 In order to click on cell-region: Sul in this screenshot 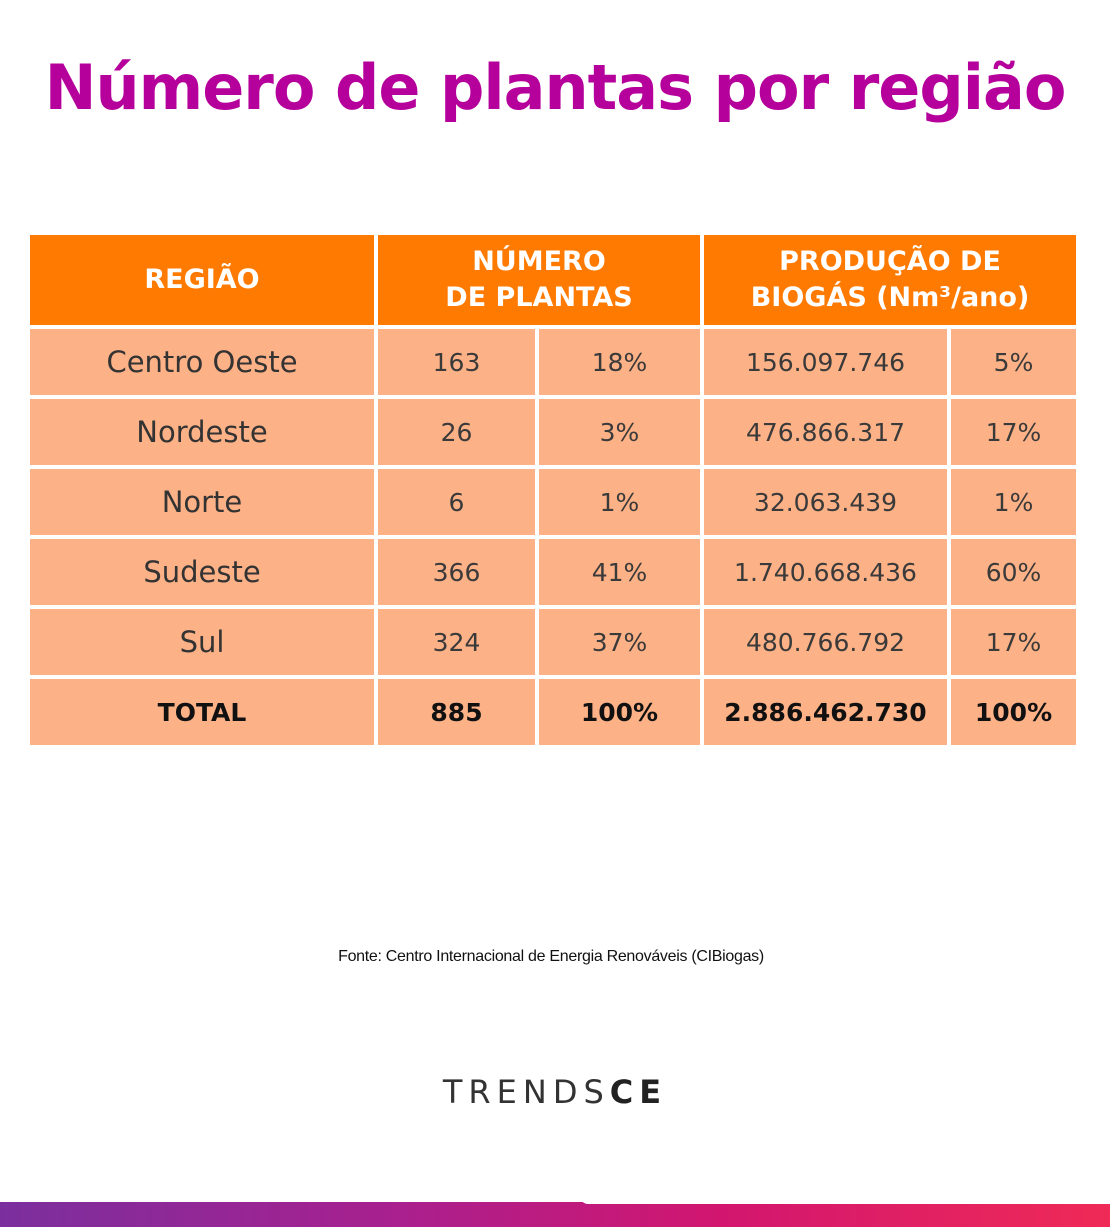, I will do `click(204, 643)`.